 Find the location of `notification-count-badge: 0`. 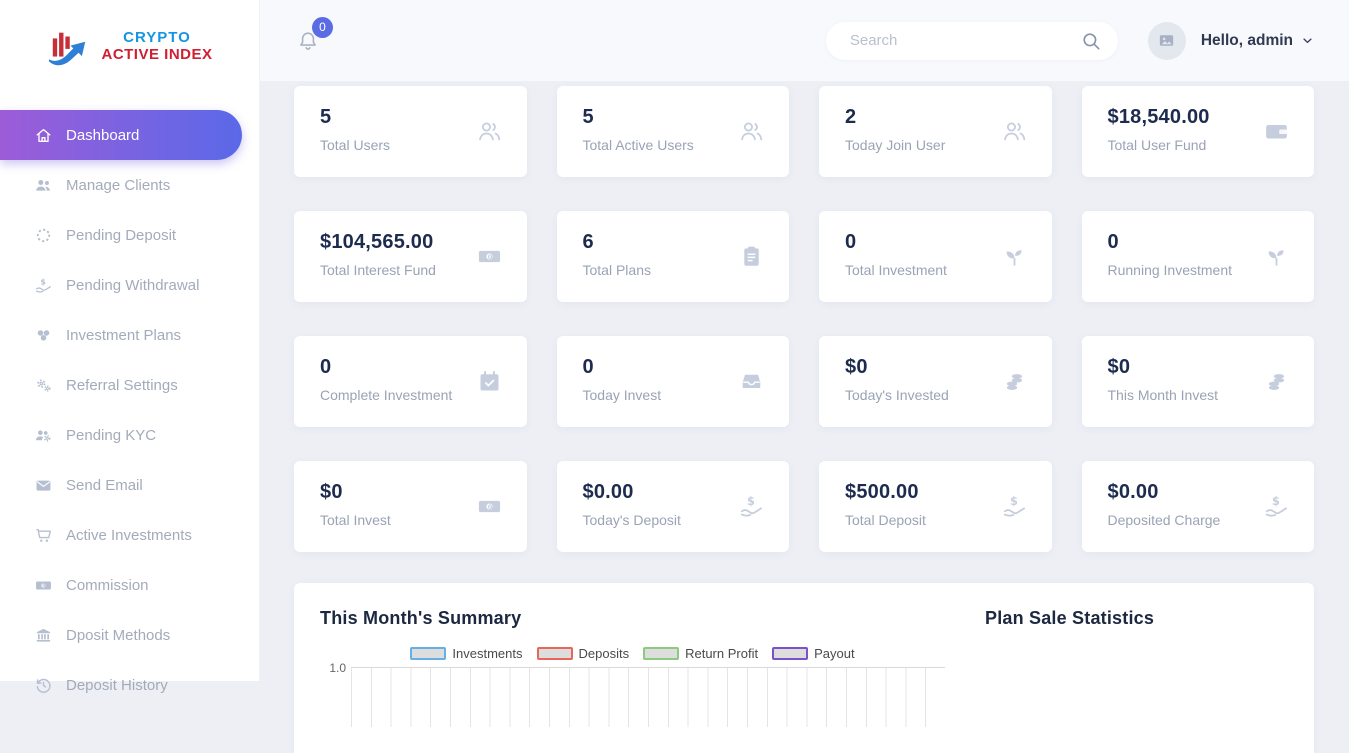

notification-count-badge: 0 is located at coordinates (322, 27).